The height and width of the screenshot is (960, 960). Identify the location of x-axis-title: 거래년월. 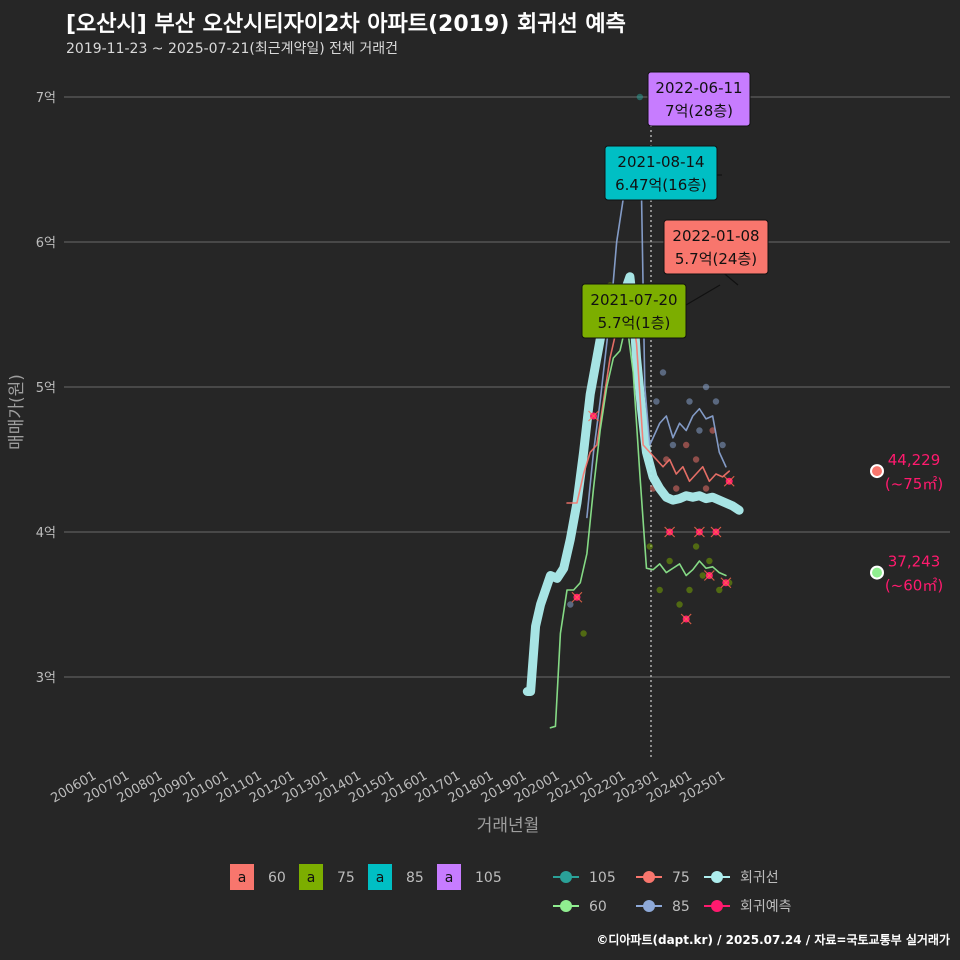
(508, 826).